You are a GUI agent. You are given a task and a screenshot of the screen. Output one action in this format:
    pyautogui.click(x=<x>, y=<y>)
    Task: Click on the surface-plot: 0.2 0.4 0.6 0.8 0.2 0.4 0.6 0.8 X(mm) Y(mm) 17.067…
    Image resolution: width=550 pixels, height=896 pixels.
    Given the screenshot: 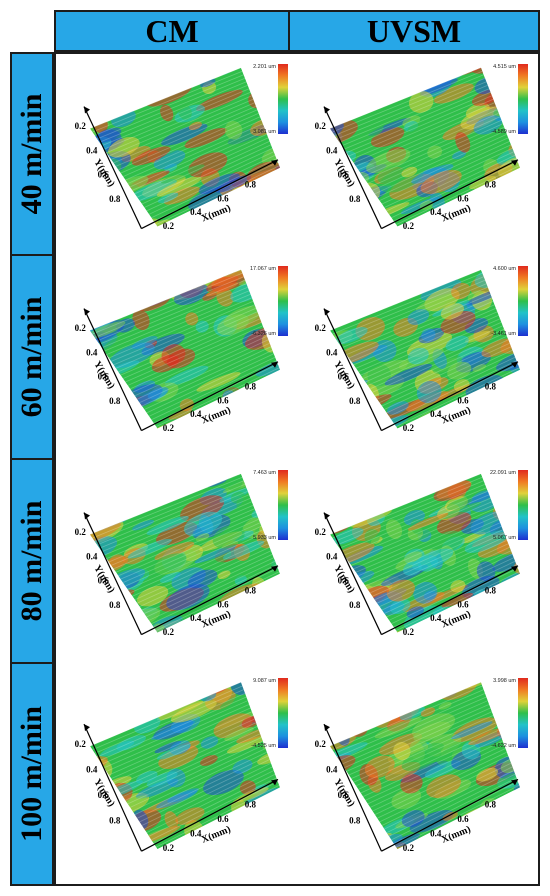 What is the action you would take?
    pyautogui.click(x=181, y=349)
    